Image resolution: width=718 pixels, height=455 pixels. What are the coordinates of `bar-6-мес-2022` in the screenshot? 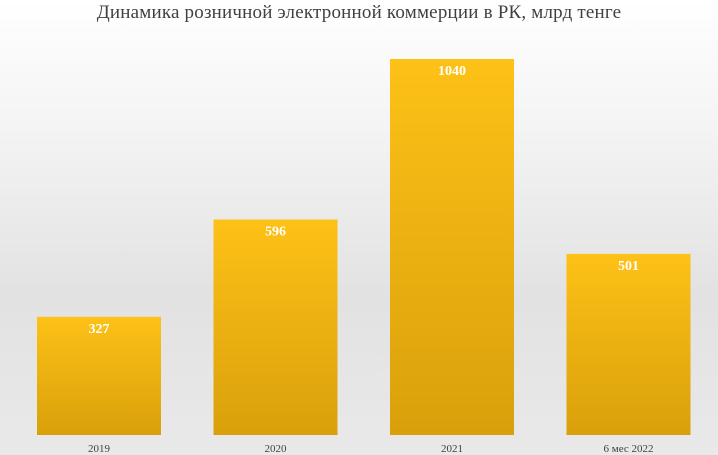 It's located at (628, 344).